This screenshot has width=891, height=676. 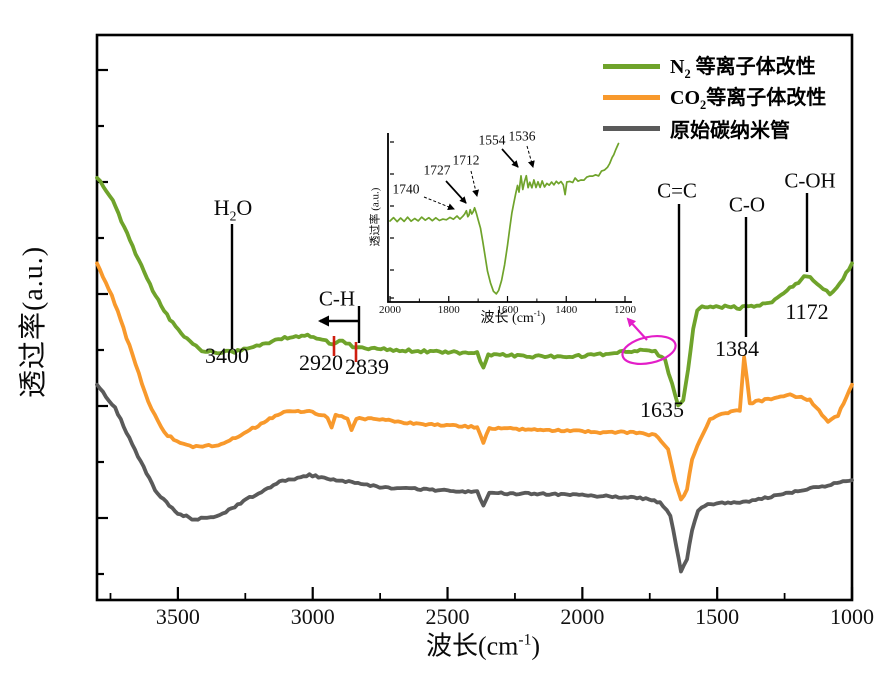 I want to click on inset-x-axis-title: 波长 (cm-1), so click(x=513, y=317).